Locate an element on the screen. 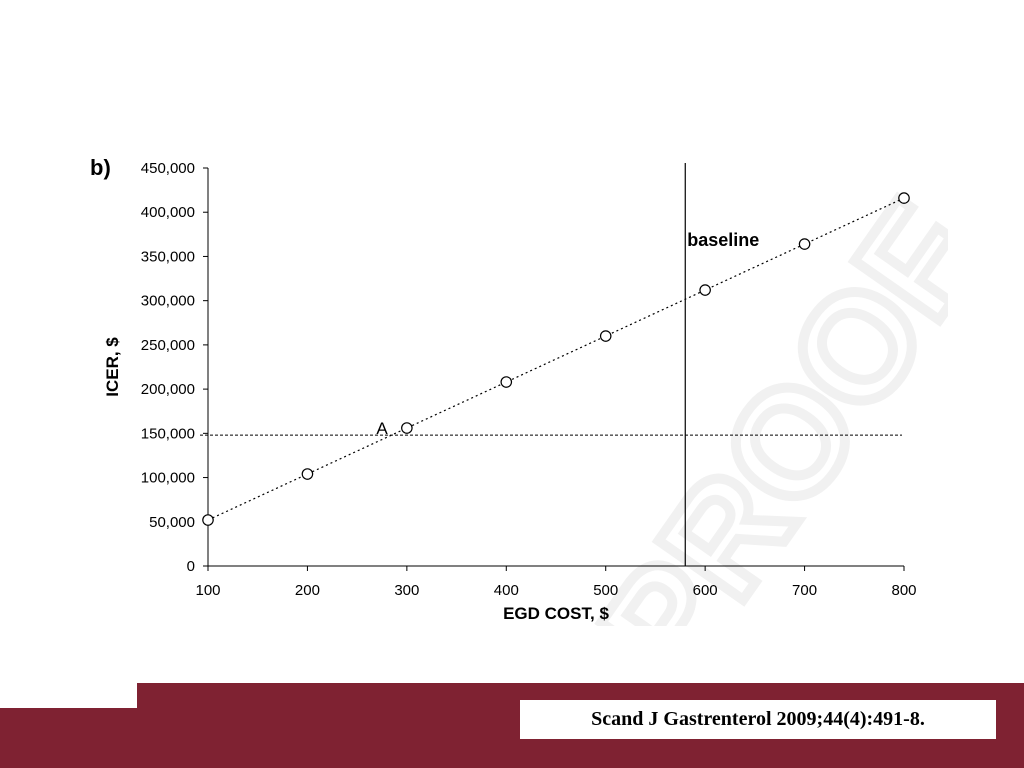 Image resolution: width=1024 pixels, height=768 pixels. x-tick-label: 100 is located at coordinates (207, 590).